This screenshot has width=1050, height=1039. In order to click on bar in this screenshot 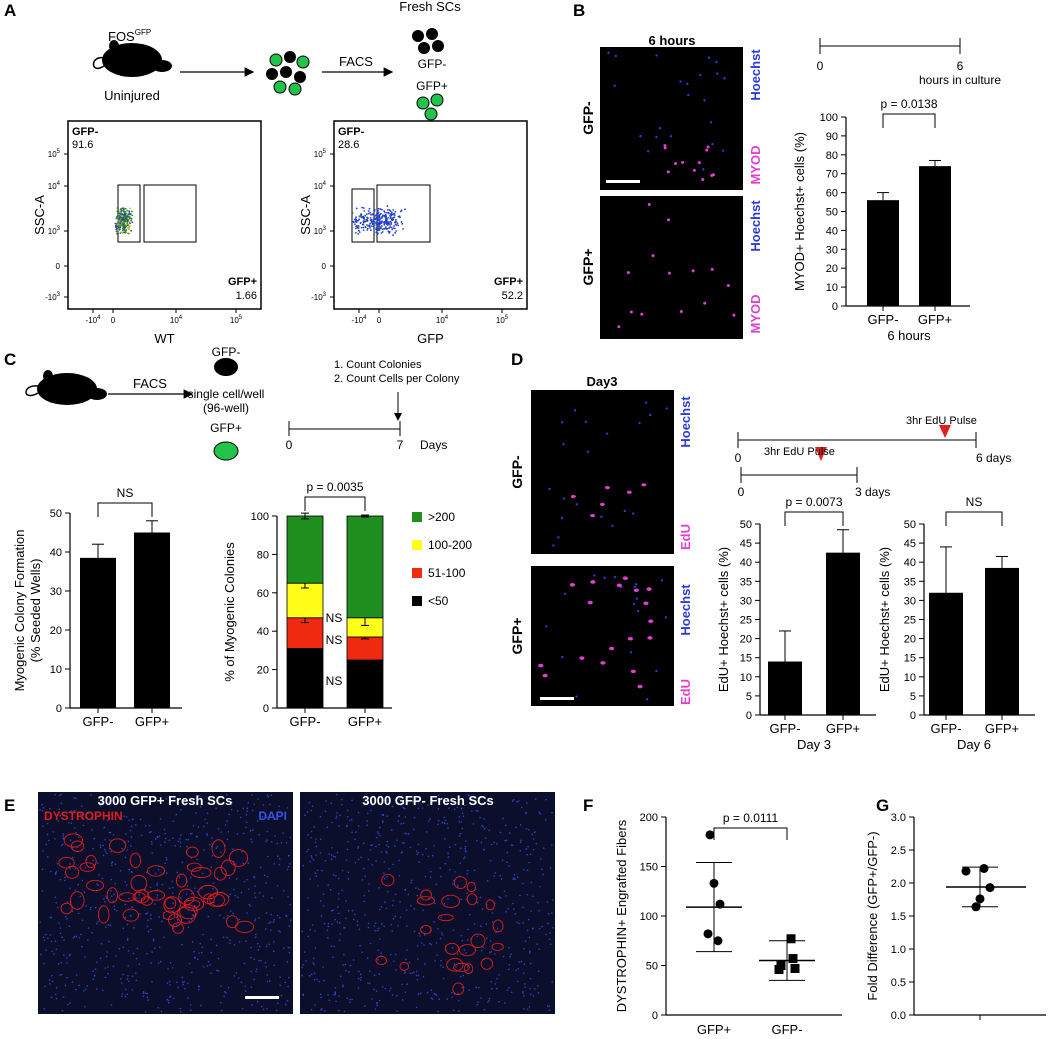, I will do `click(785, 688)`.